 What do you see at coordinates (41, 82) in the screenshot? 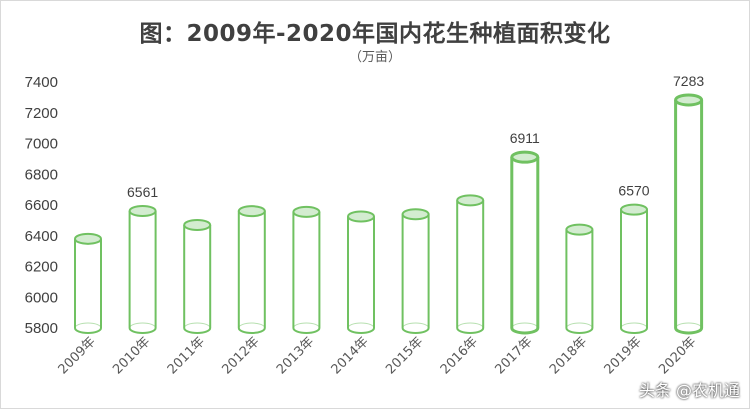
I see `y-tick-label: 7400` at bounding box center [41, 82].